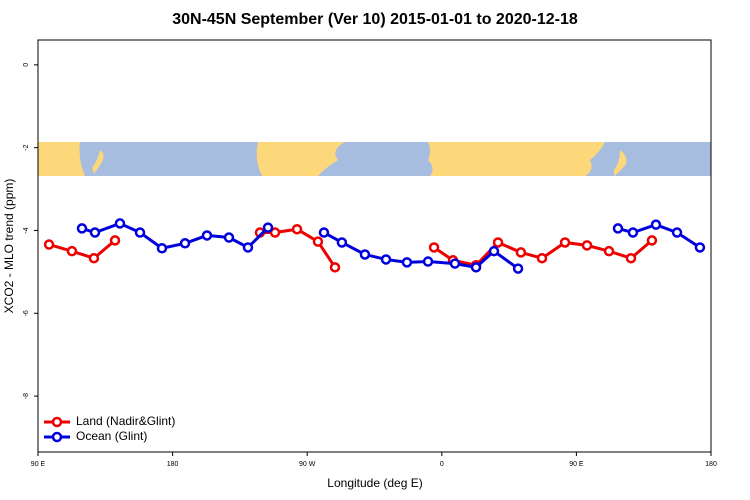 This screenshot has width=750, height=500. I want to click on x-axis-label: Longitude (deg E), so click(374, 483).